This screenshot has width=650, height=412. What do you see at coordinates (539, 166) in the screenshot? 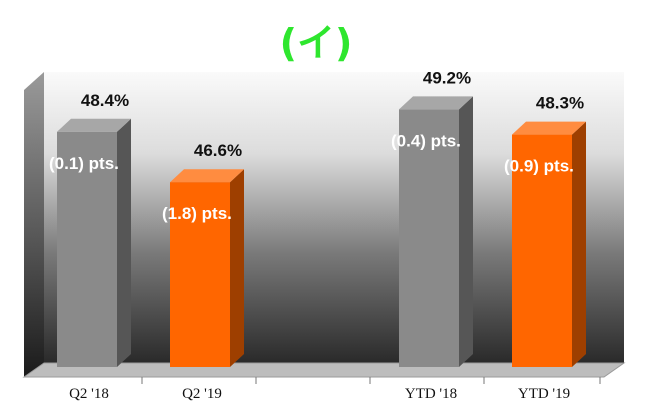
I see `change-label: (0.9) pts.` at bounding box center [539, 166].